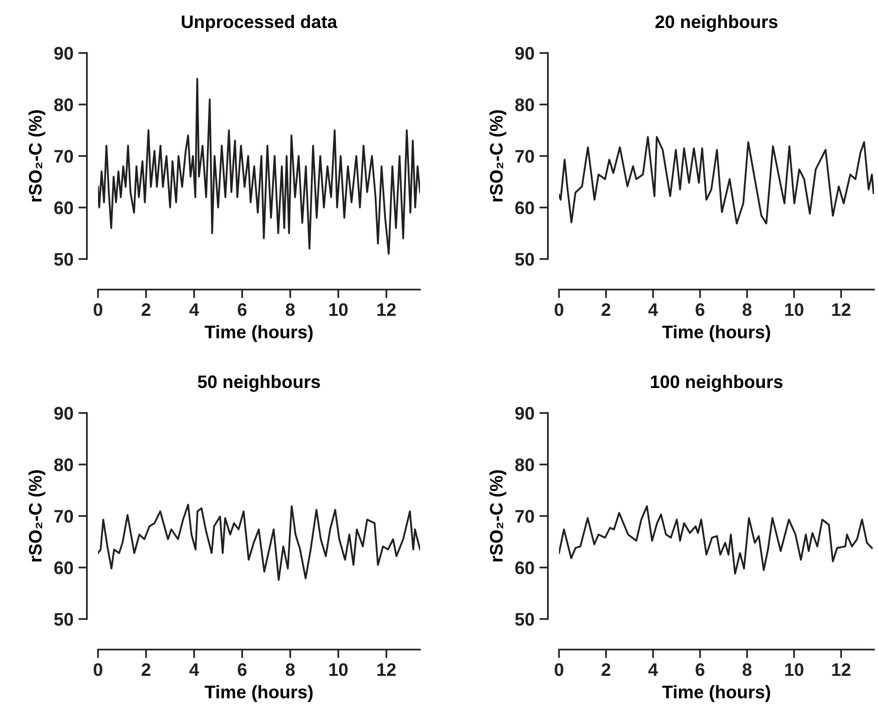 This screenshot has height=715, width=878. I want to click on chart-title: 20 neighbours, so click(716, 23).